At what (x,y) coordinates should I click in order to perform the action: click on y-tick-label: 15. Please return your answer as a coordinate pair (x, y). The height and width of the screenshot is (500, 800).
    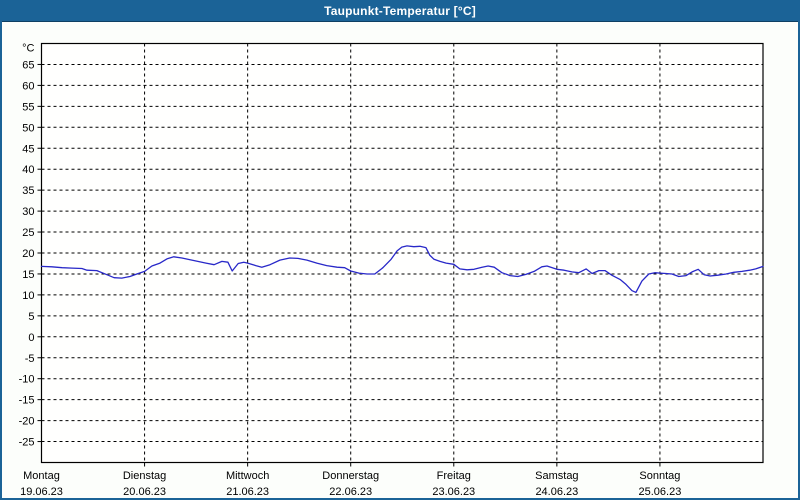
    Looking at the image, I should click on (28, 275).